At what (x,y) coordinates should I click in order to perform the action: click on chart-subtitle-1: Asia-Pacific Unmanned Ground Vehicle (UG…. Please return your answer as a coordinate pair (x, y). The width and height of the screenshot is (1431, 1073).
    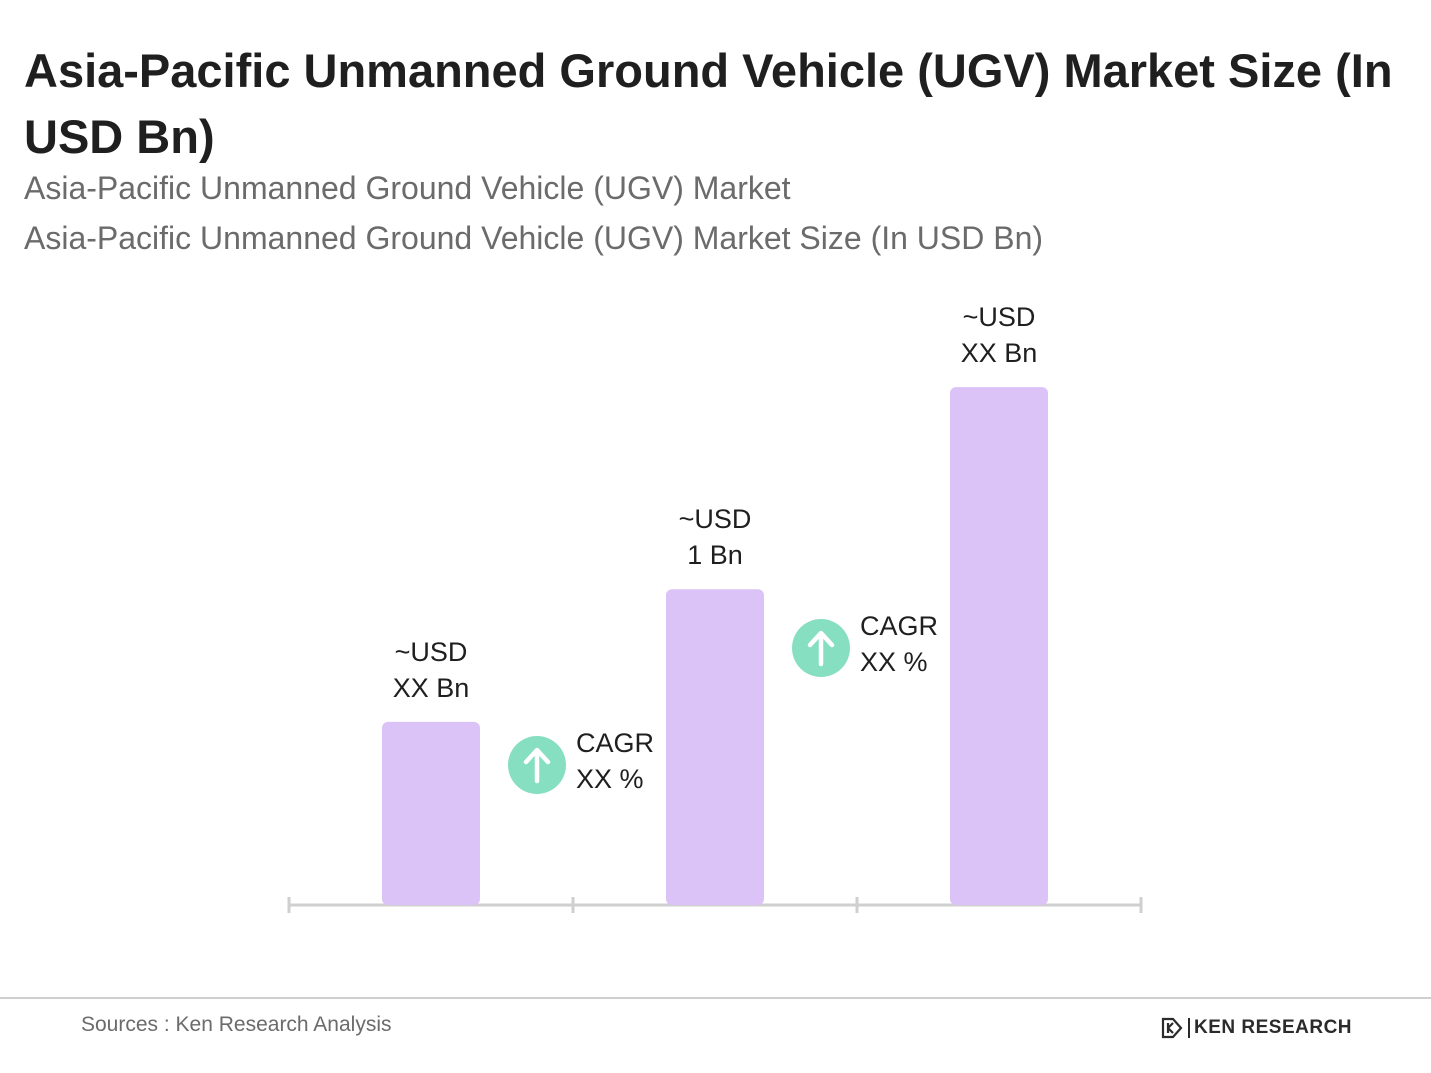
    Looking at the image, I should click on (407, 188).